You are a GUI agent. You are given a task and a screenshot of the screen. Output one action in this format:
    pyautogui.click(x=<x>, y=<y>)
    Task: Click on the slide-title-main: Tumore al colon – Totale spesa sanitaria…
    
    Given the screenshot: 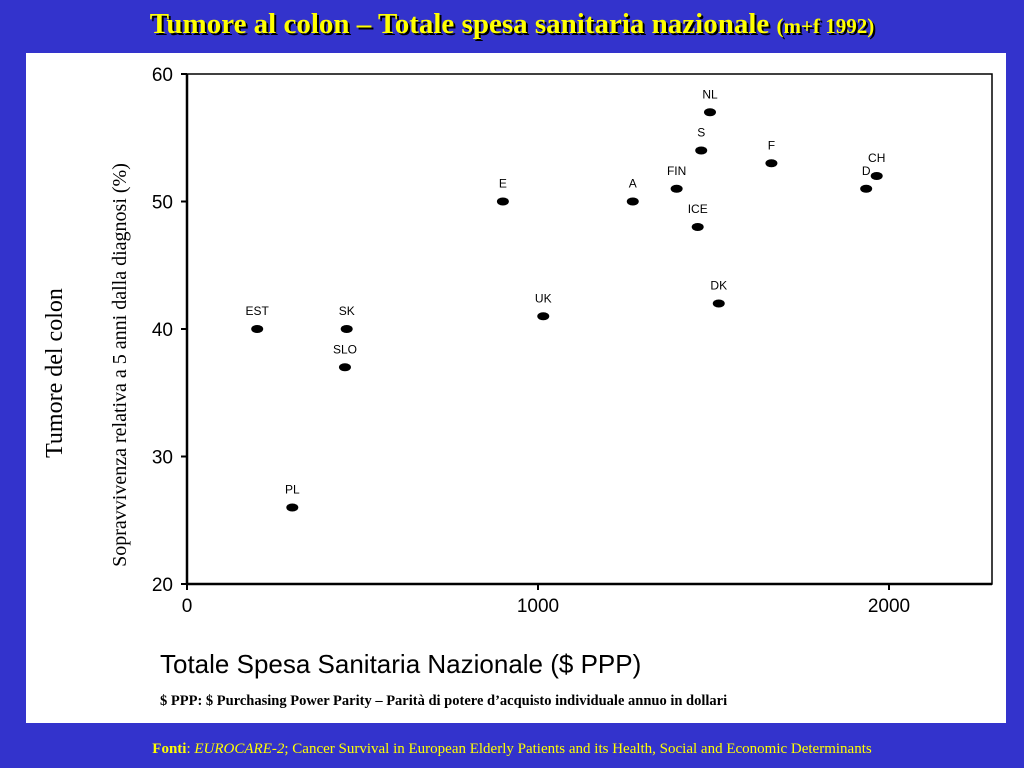 What is the action you would take?
    pyautogui.click(x=459, y=24)
    